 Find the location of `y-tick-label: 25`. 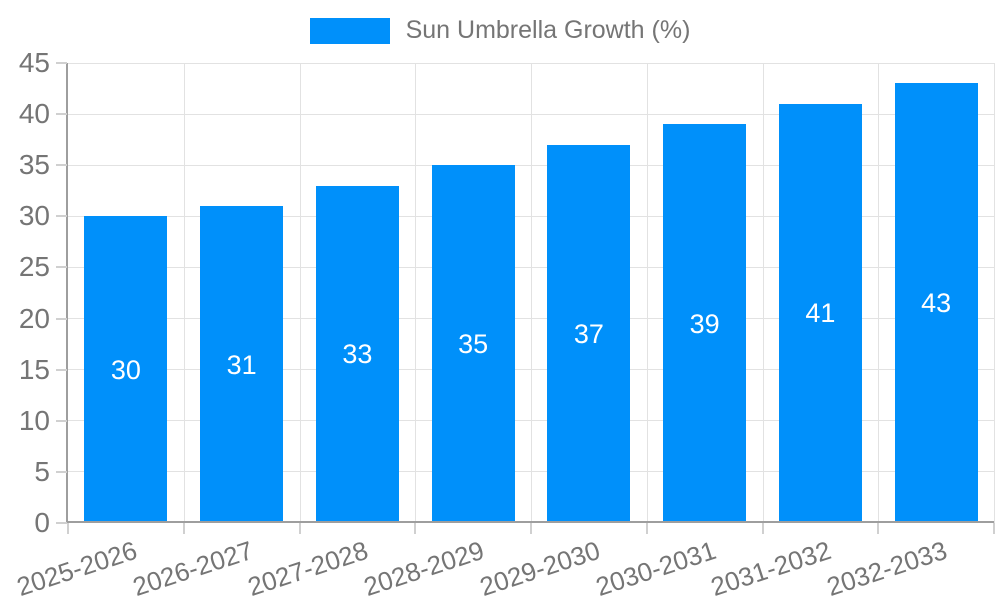

y-tick-label: 25 is located at coordinates (34, 267).